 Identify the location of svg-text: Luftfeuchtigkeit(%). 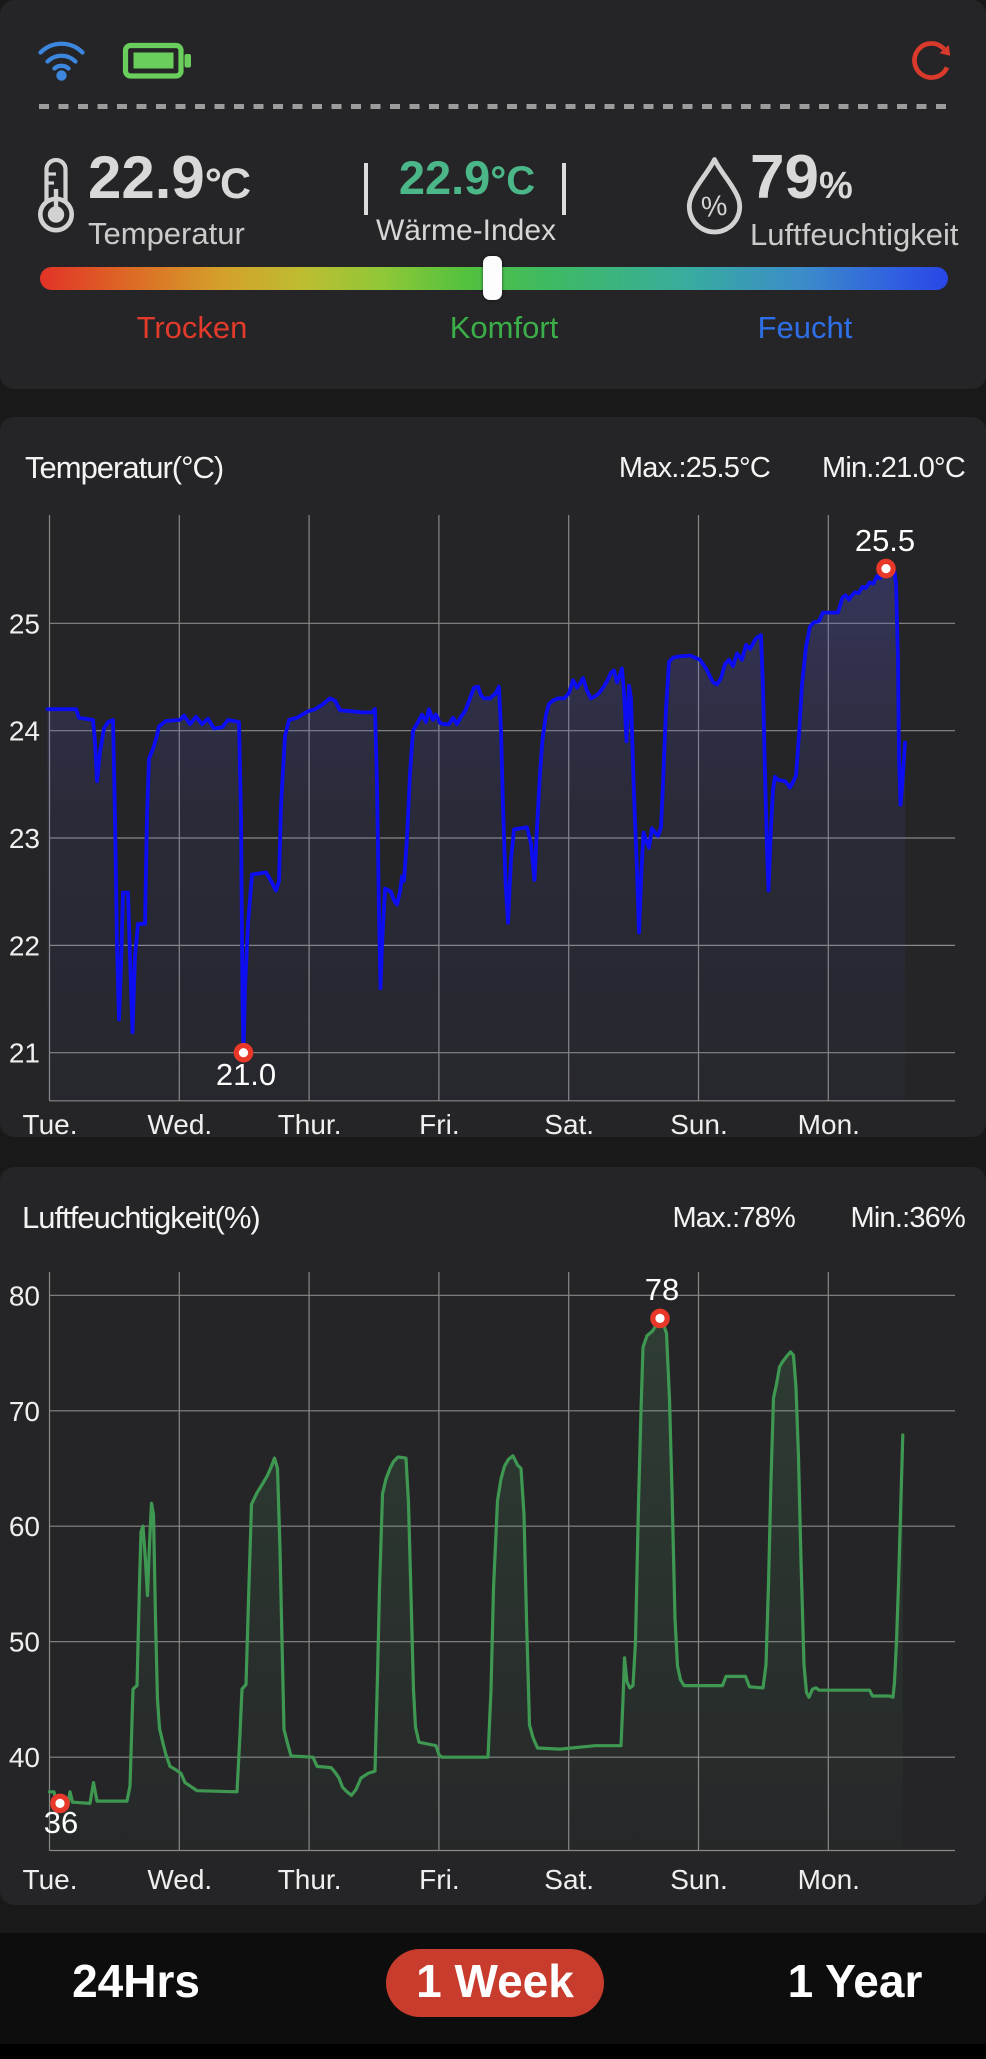
(141, 1217).